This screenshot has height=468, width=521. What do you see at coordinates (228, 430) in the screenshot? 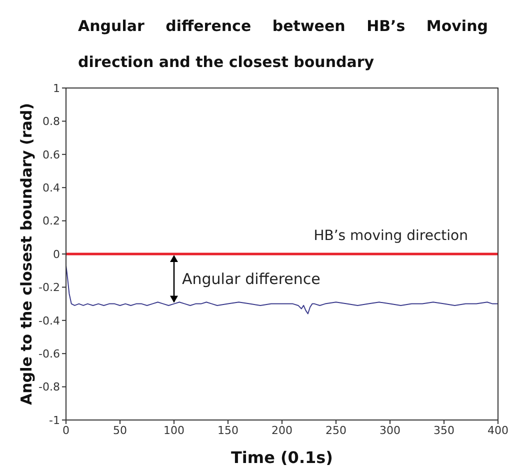
I see `x-tick-label: 150` at bounding box center [228, 430].